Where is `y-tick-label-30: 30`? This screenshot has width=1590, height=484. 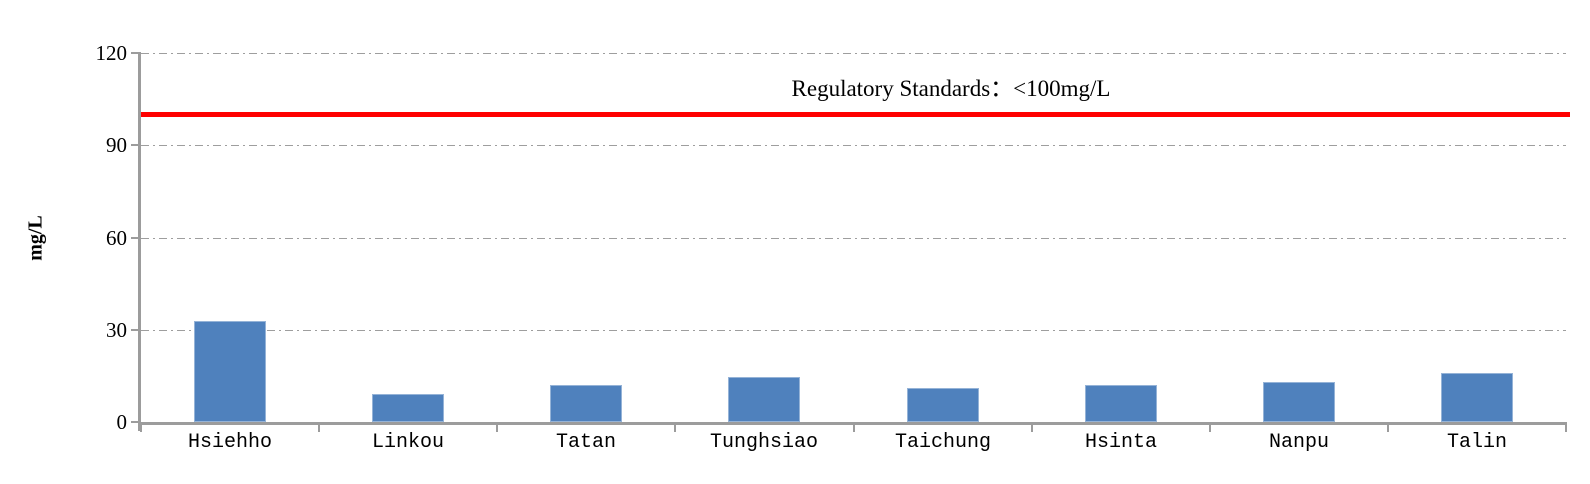
y-tick-label-30: 30 is located at coordinates (116, 330).